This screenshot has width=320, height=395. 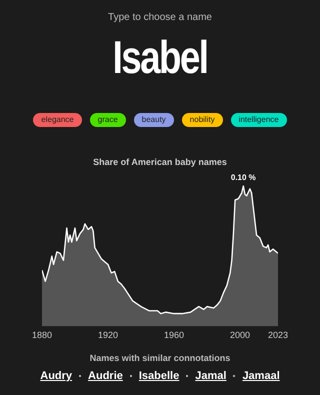 What do you see at coordinates (159, 376) in the screenshot?
I see `text: Isabelle` at bounding box center [159, 376].